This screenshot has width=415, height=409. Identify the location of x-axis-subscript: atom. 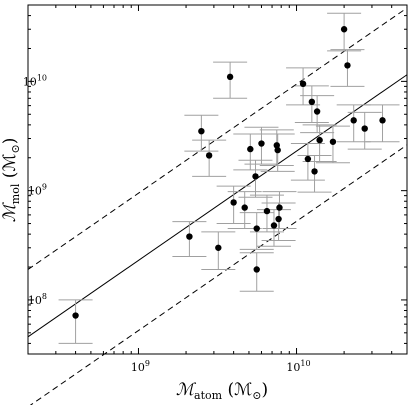
(208, 395).